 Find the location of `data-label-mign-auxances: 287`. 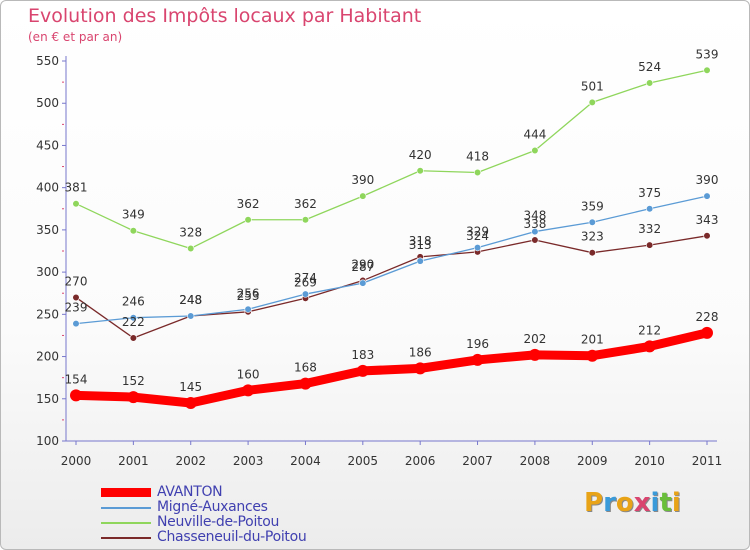

data-label-mign-auxances: 287 is located at coordinates (362, 267).